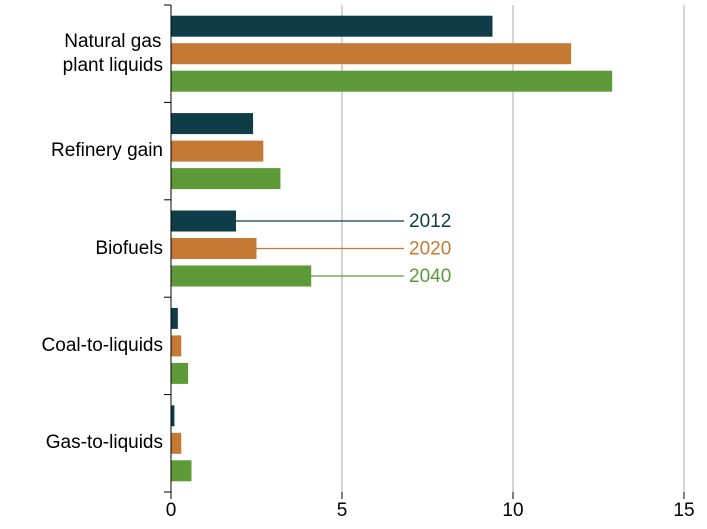 This screenshot has height=529, width=707. Describe the element at coordinates (112, 53) in the screenshot. I see `y-tick-label: Natural gas plant liquids` at that location.